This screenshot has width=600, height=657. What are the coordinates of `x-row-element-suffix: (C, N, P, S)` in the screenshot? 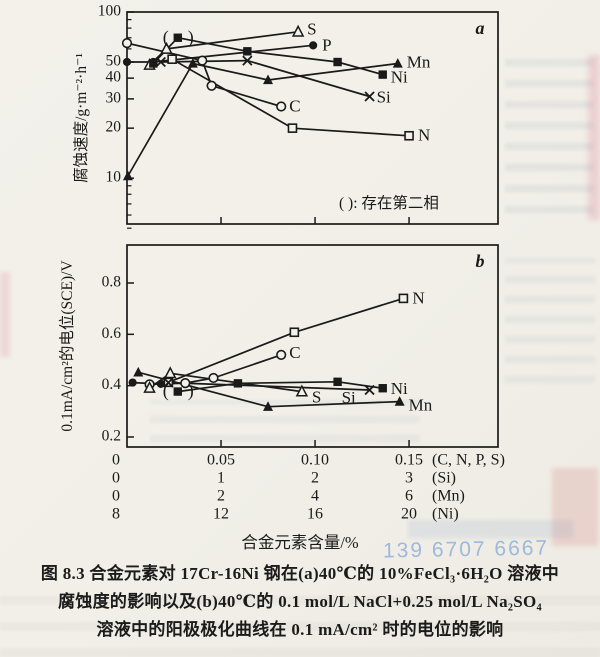 It's located at (468, 460).